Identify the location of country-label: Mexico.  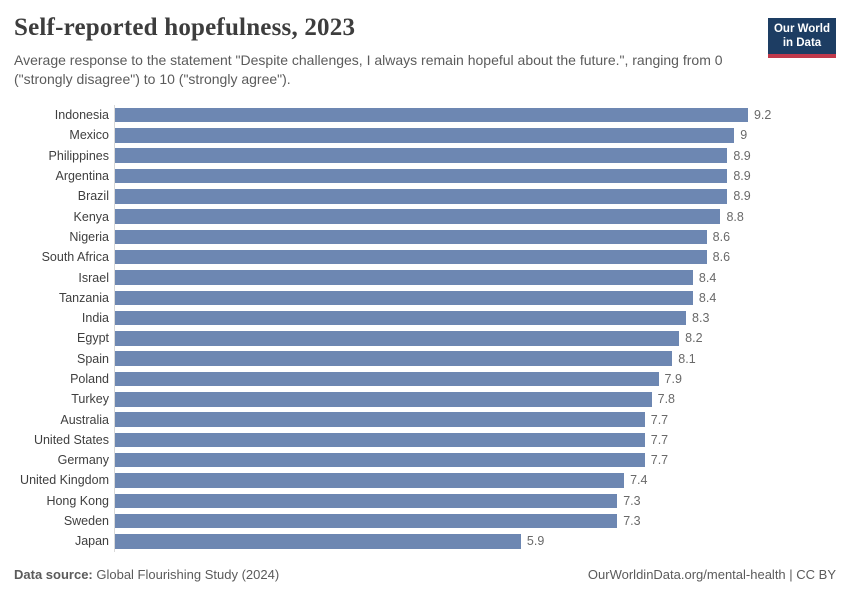
(89, 135).